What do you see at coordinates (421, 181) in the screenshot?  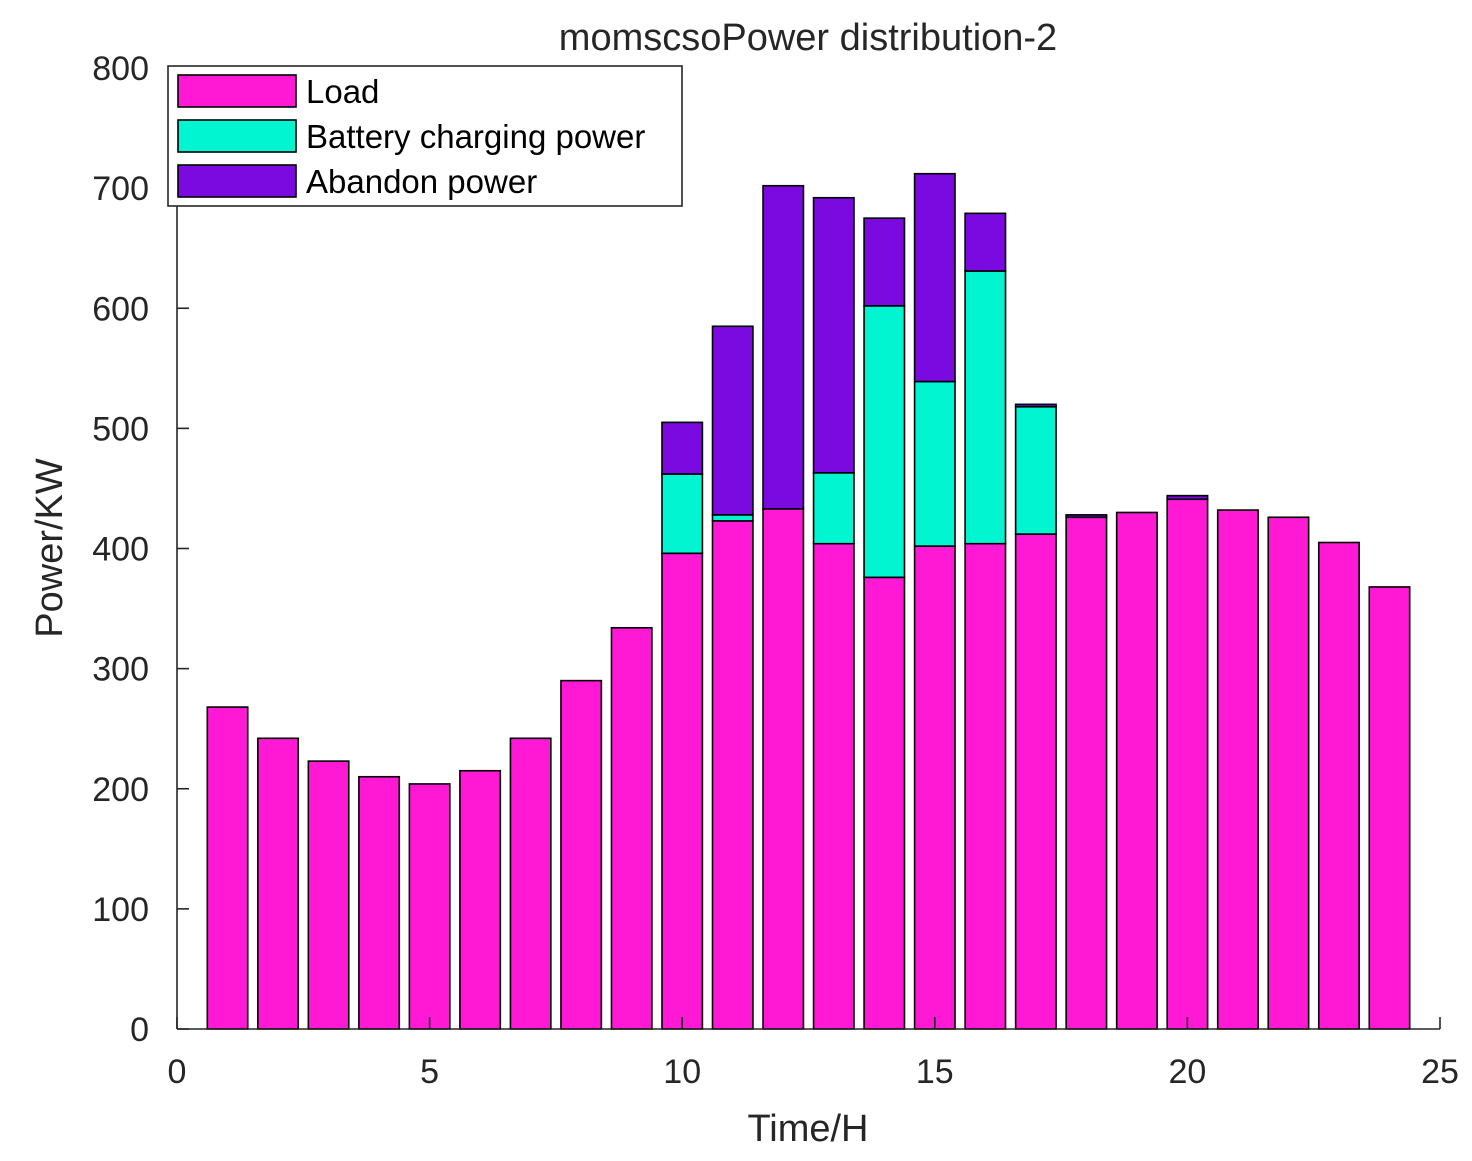 I see `legend-label-2: Abandon power` at bounding box center [421, 181].